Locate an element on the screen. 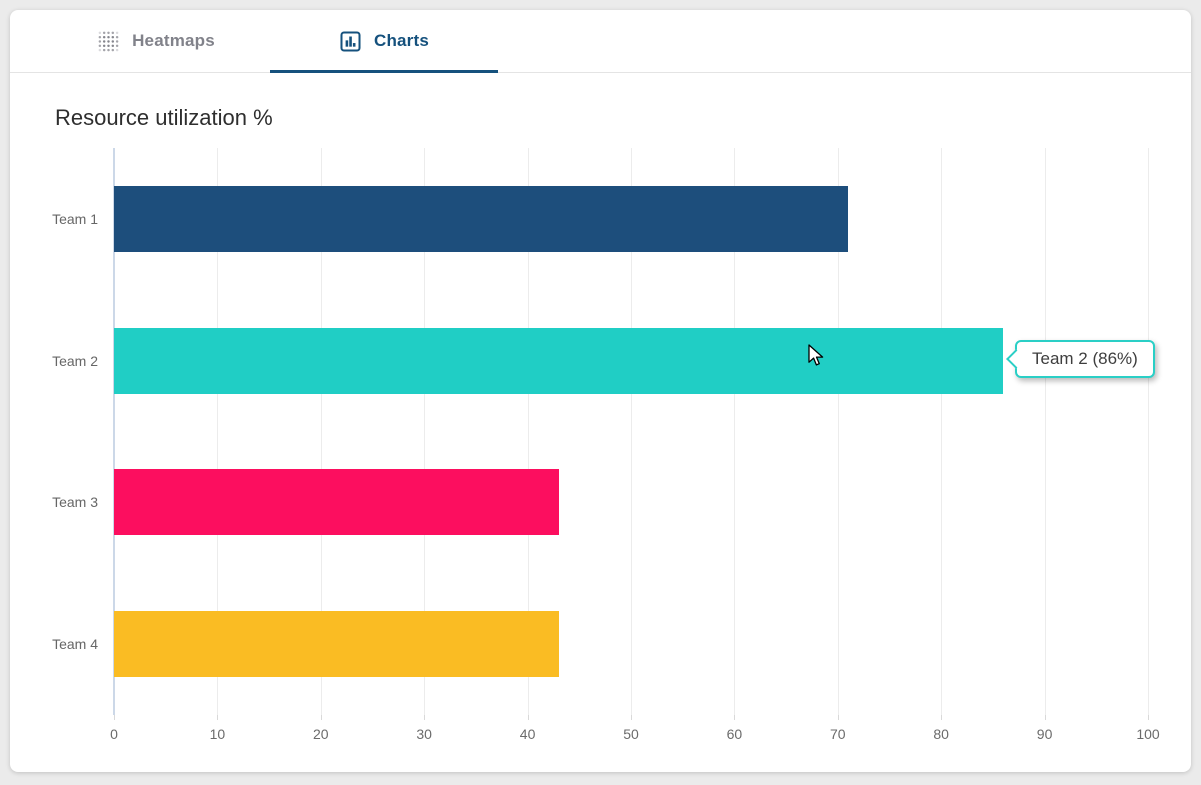  x-tick-label-80: 80 is located at coordinates (941, 734).